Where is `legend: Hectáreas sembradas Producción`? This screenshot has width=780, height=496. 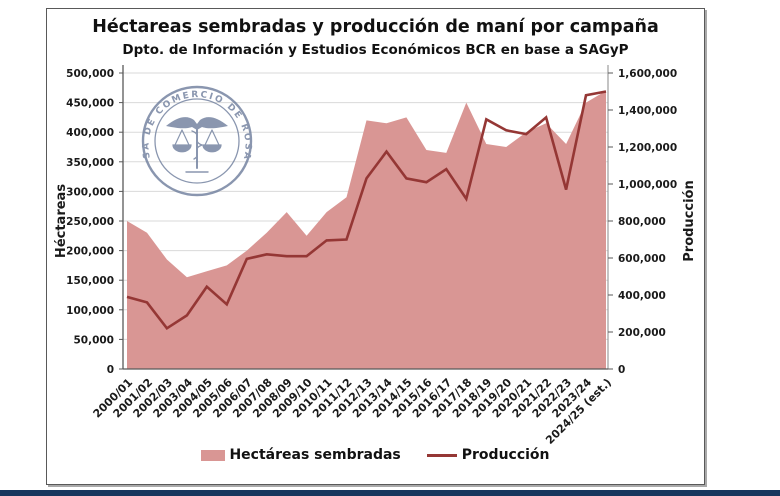 legend: Hectáreas sembradas Producción is located at coordinates (375, 455).